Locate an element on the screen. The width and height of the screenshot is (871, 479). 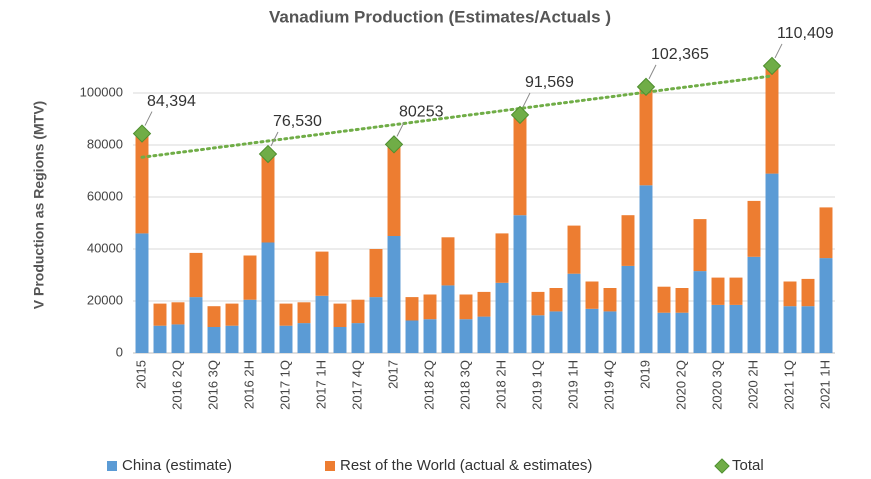
x-tick-label: 2017 1Q is located at coordinates (284, 385).